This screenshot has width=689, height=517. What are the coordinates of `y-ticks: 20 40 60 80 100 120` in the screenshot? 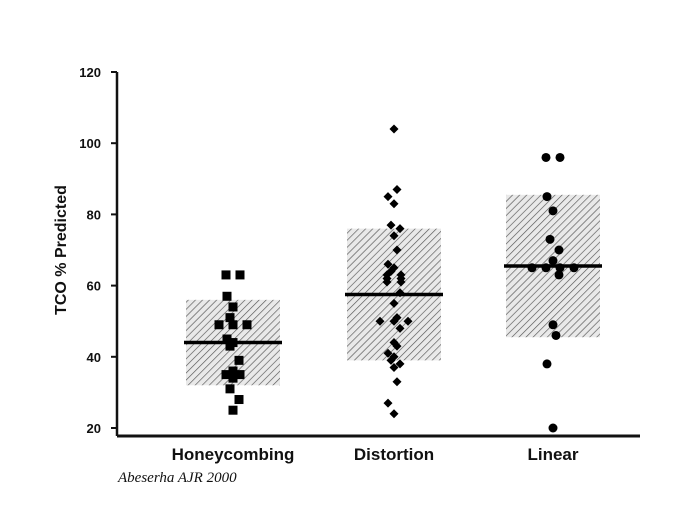 It's located at (98, 250).